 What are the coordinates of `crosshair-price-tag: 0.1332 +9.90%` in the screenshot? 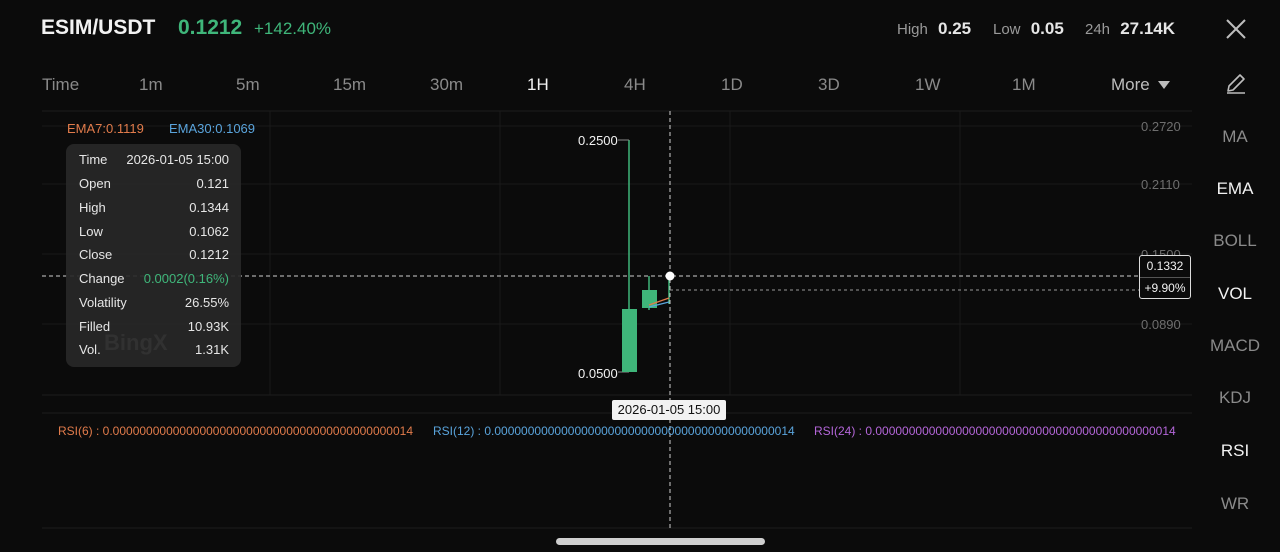 It's located at (1165, 277).